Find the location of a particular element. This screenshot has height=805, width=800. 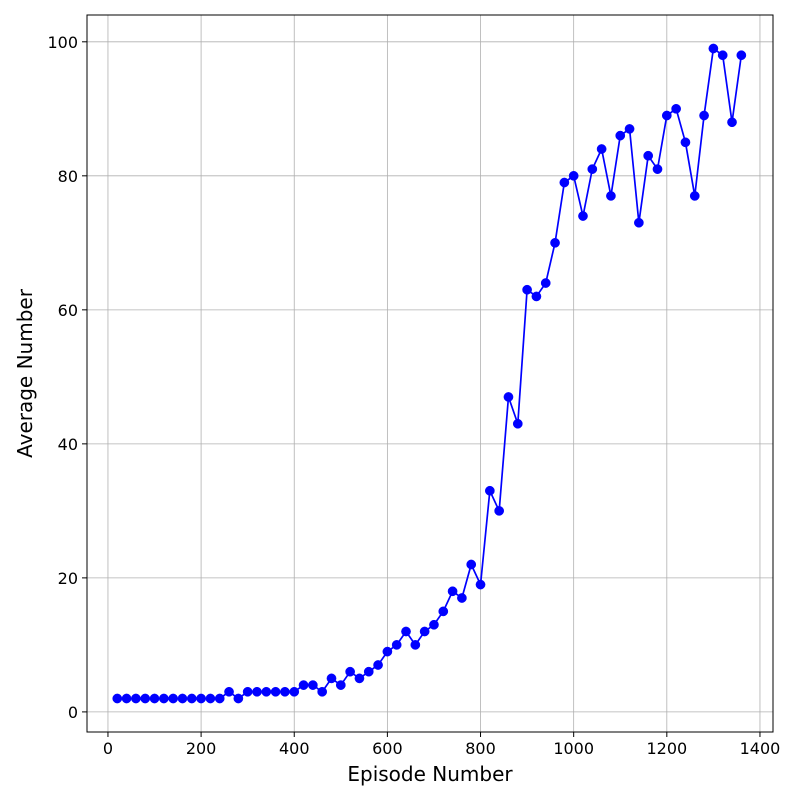

y-tick-label: 0 is located at coordinates (73, 712).